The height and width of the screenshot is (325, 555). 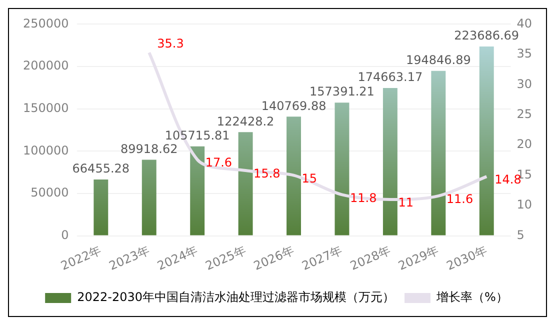 I want to click on data-label: 122428.2, so click(x=245, y=121).